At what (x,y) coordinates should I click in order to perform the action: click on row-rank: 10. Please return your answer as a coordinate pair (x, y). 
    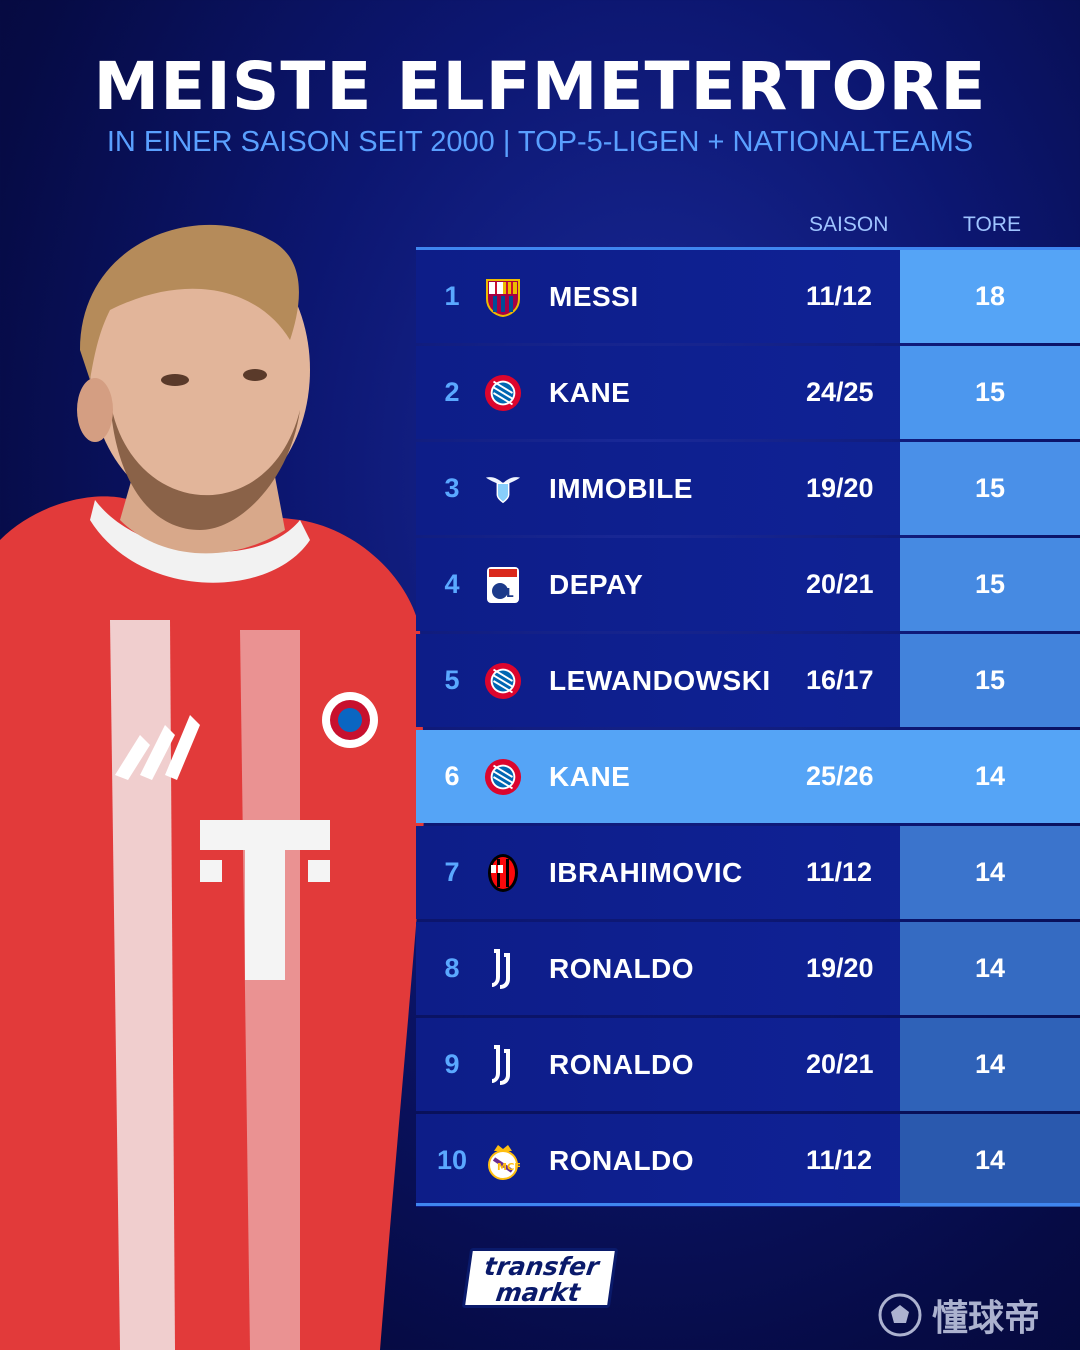
    Looking at the image, I should click on (452, 1160).